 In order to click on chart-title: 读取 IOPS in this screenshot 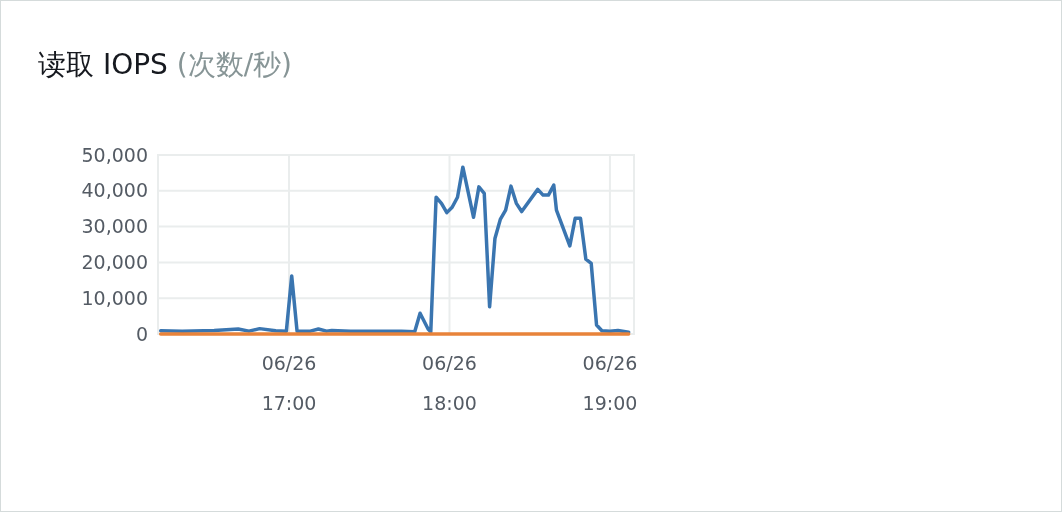, I will do `click(103, 64)`.